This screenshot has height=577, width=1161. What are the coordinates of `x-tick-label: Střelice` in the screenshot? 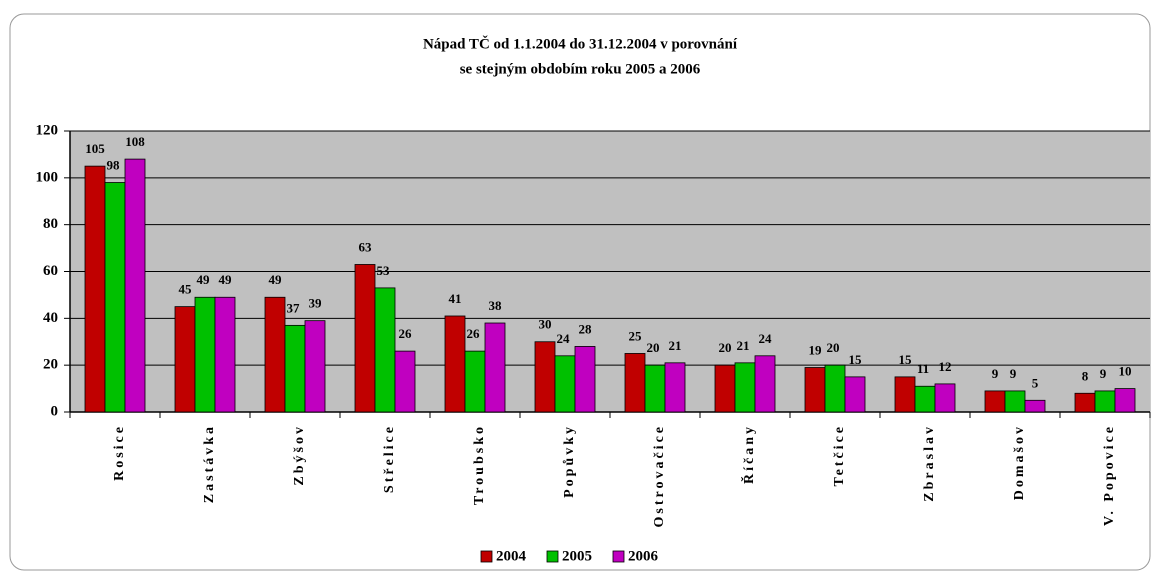 It's located at (389, 458).